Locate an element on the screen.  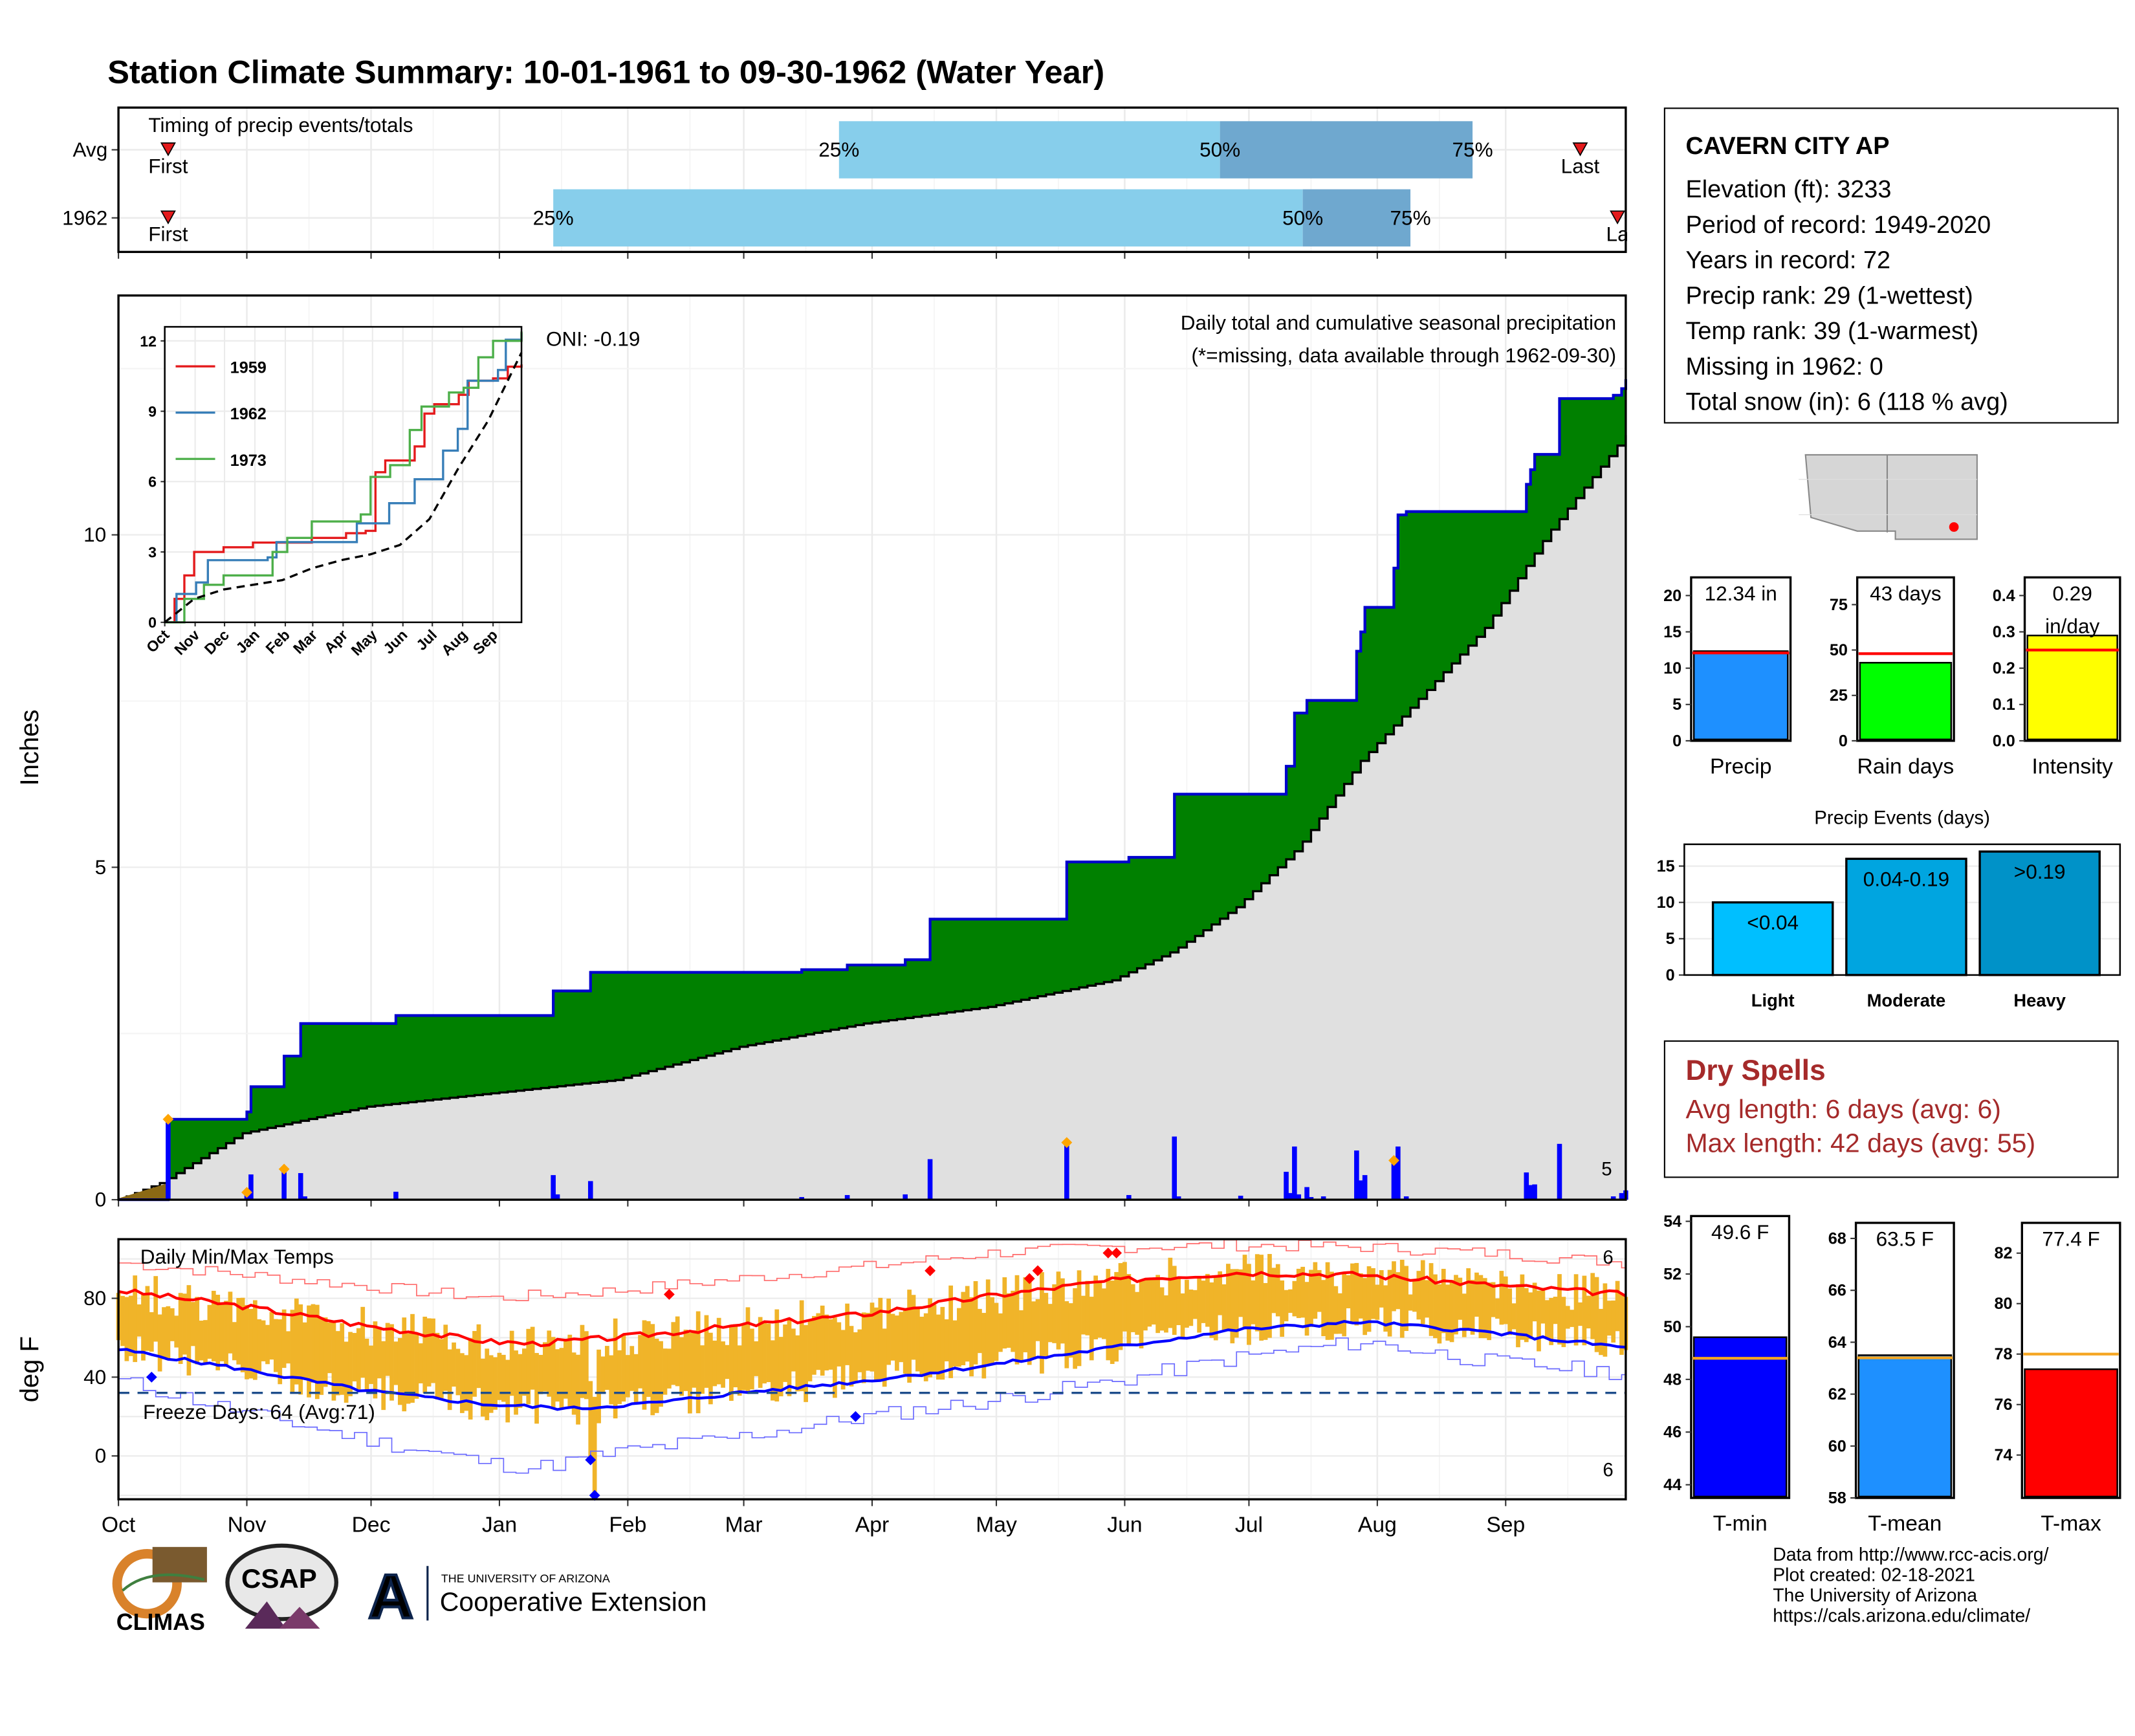
month-tick-label: Mar is located at coordinates (744, 1525).